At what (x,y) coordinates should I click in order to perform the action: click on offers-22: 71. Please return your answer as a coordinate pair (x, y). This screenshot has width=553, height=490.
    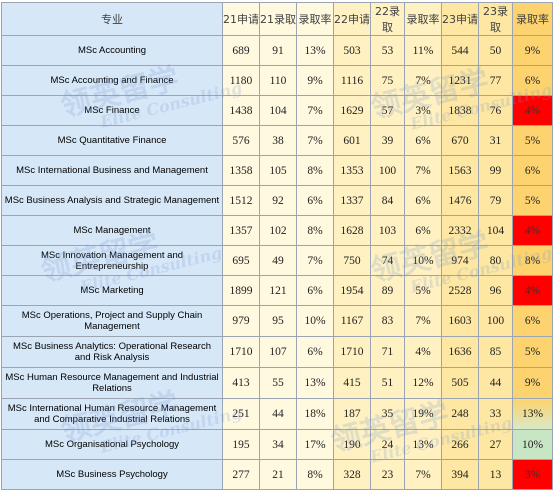
    Looking at the image, I should click on (387, 352).